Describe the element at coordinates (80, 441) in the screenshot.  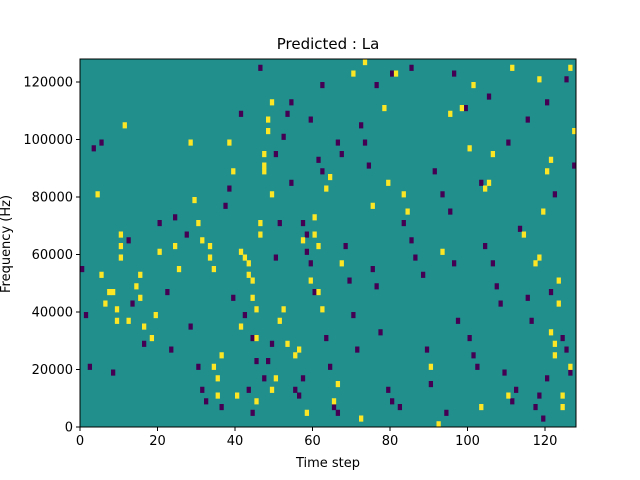
I see `x-tick-label: 0` at that location.